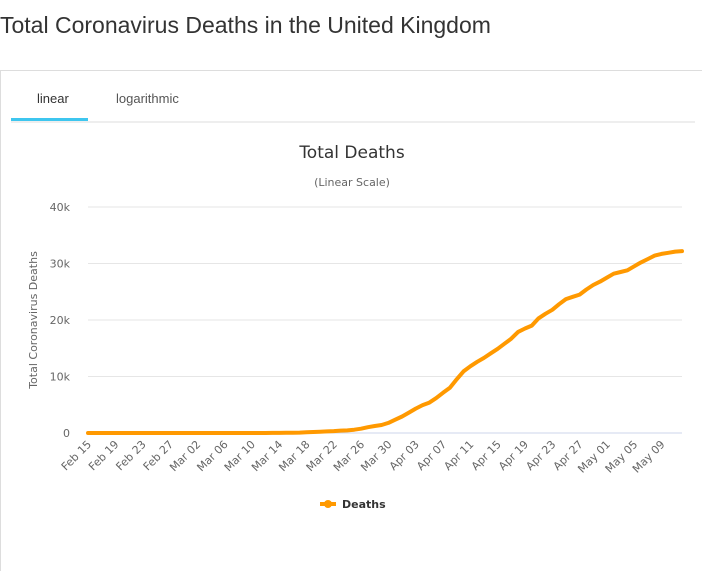  I want to click on y-tick-label: 10k, so click(60, 377).